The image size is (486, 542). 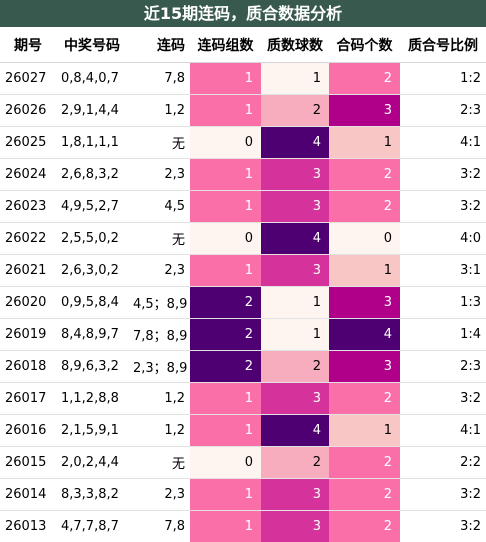 I want to click on numbers-cell: 2,6,3,0,2, so click(x=92, y=271).